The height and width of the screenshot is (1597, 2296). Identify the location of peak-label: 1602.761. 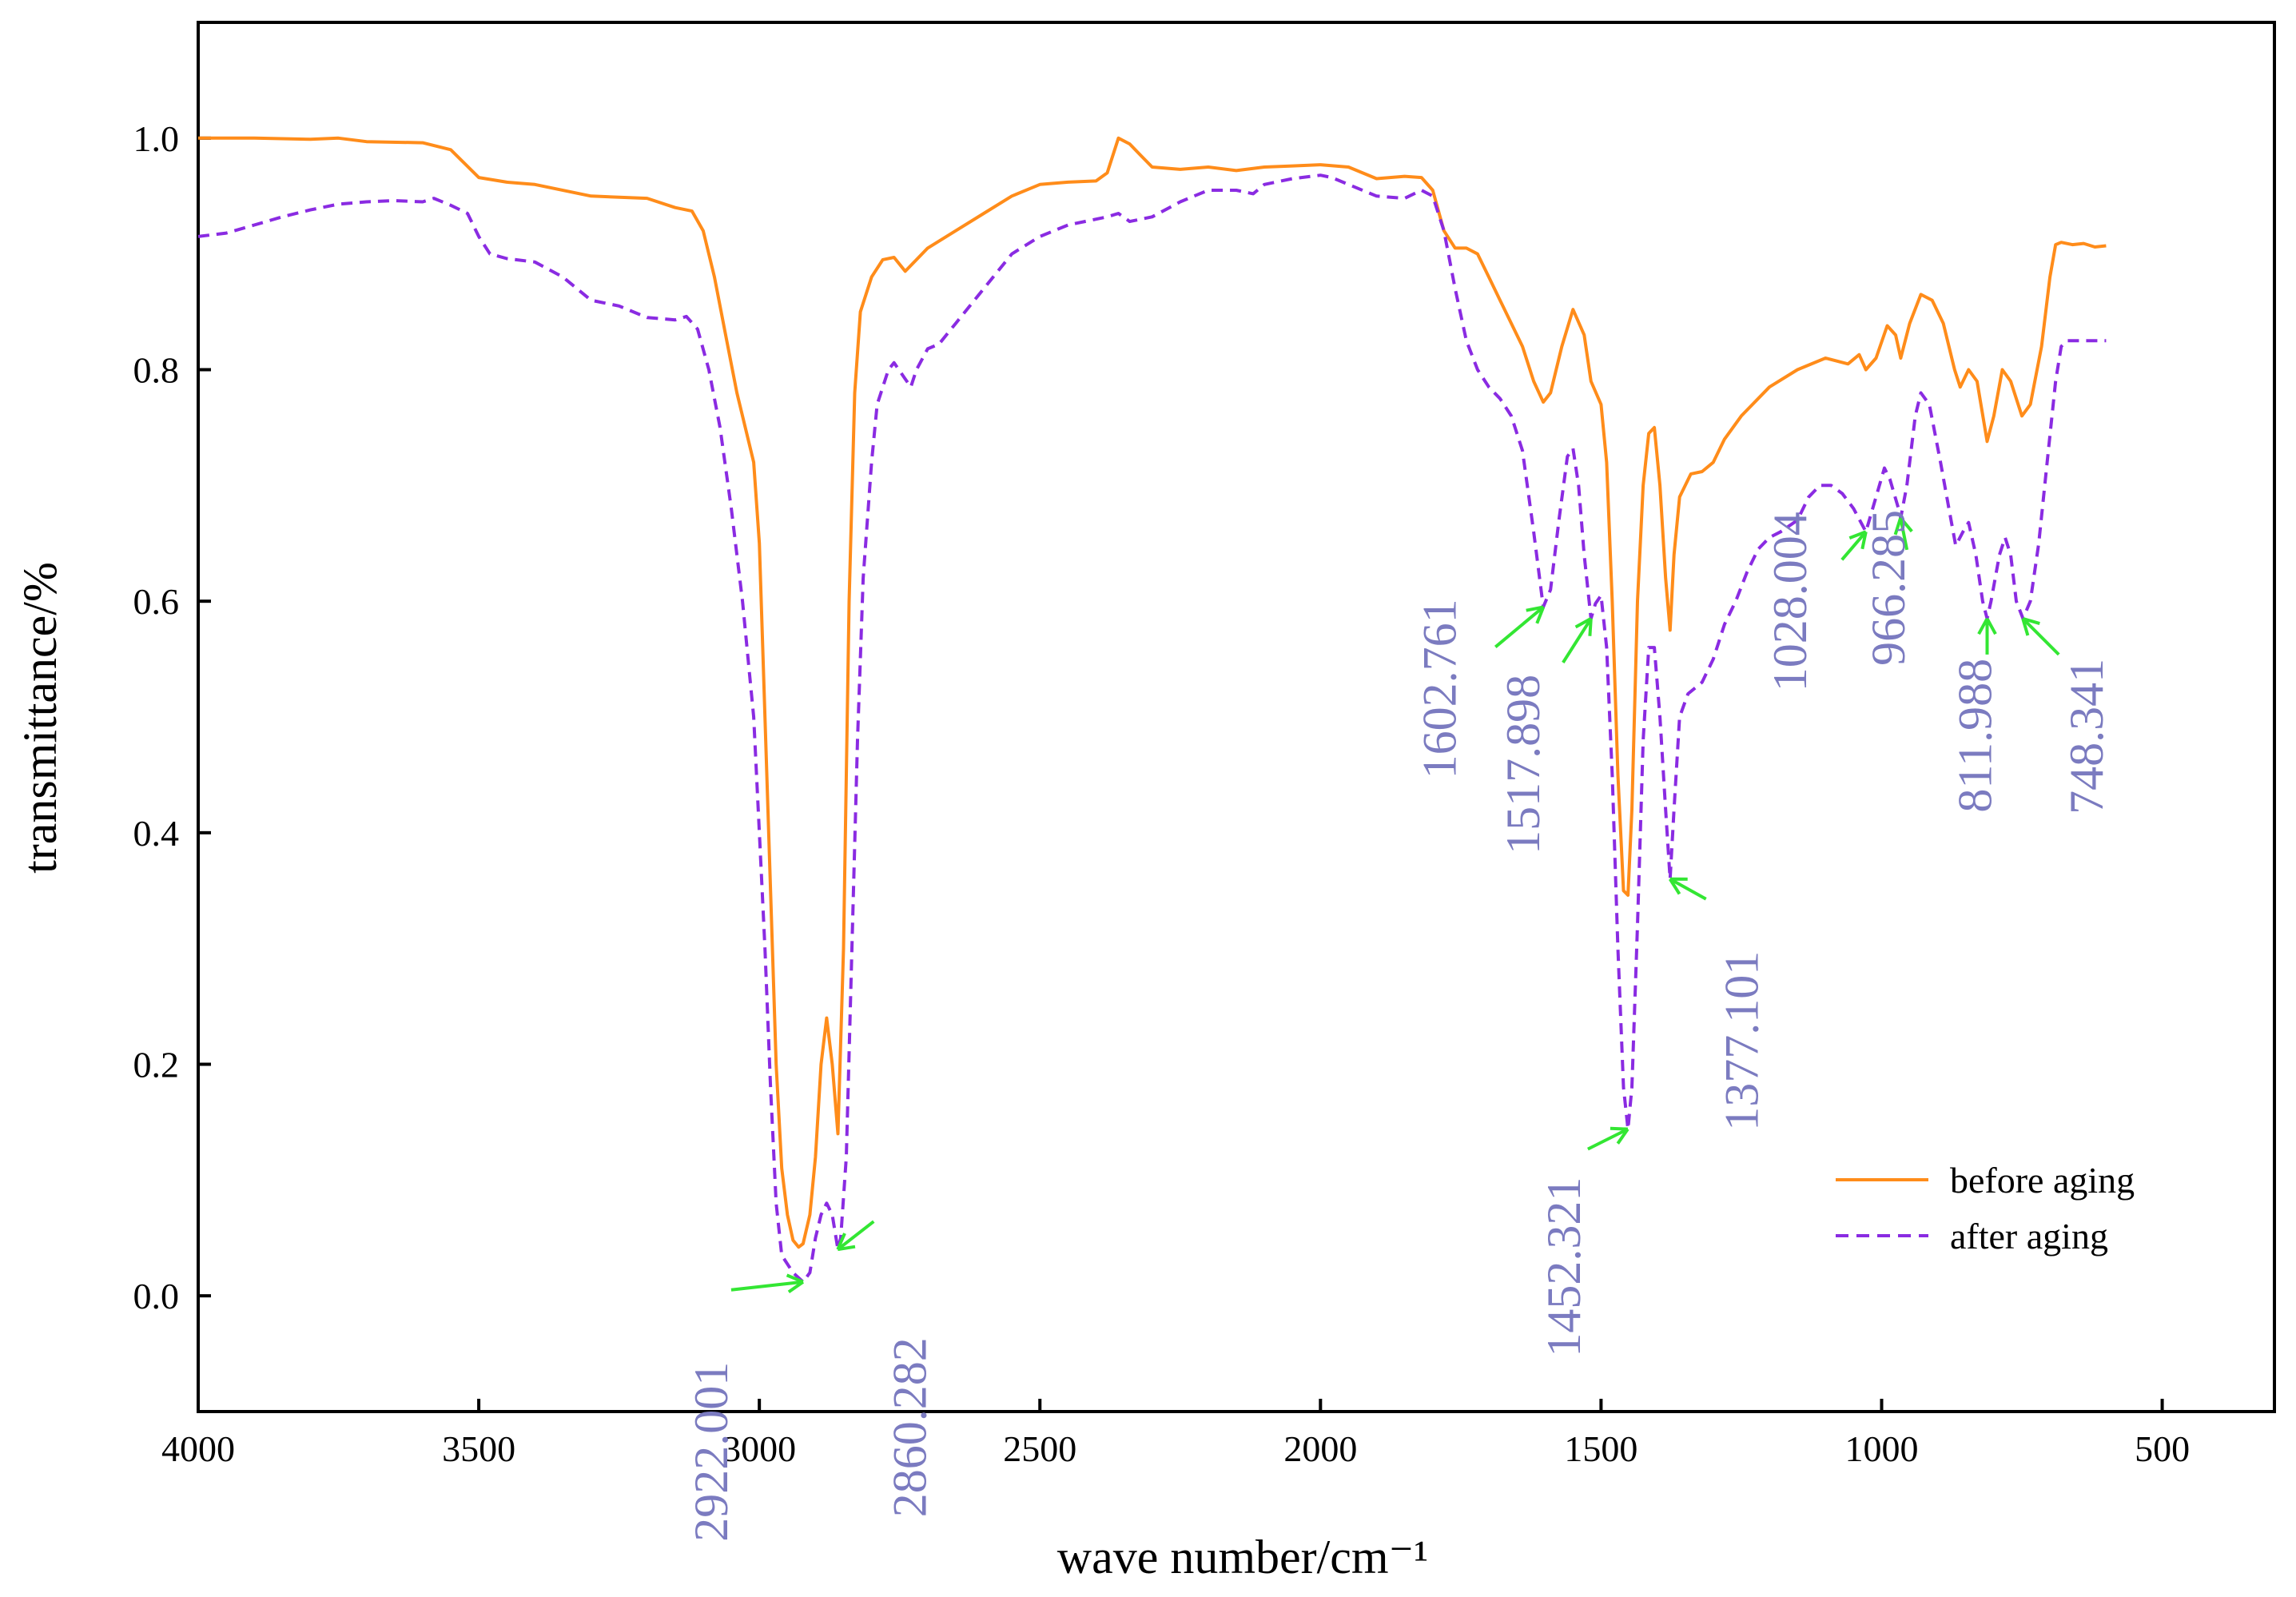
(1439, 689).